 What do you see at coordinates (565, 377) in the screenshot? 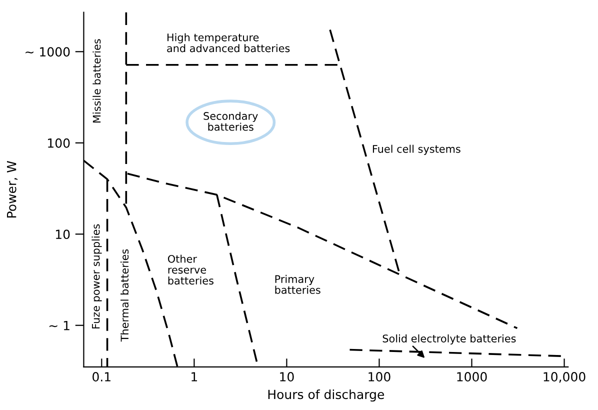
I see `x-tick-label: 10,000` at bounding box center [565, 377].